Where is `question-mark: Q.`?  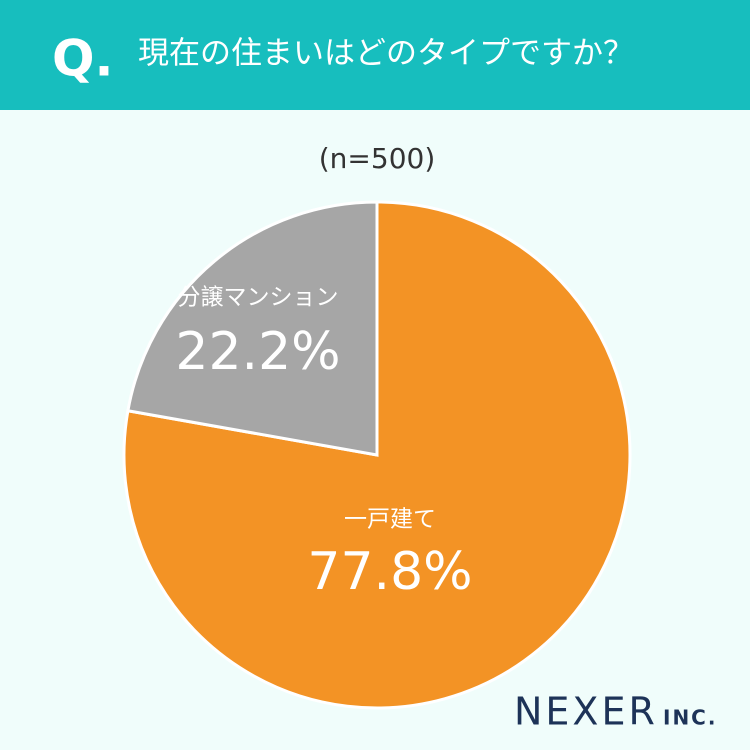 question-mark: Q. is located at coordinates (83, 59).